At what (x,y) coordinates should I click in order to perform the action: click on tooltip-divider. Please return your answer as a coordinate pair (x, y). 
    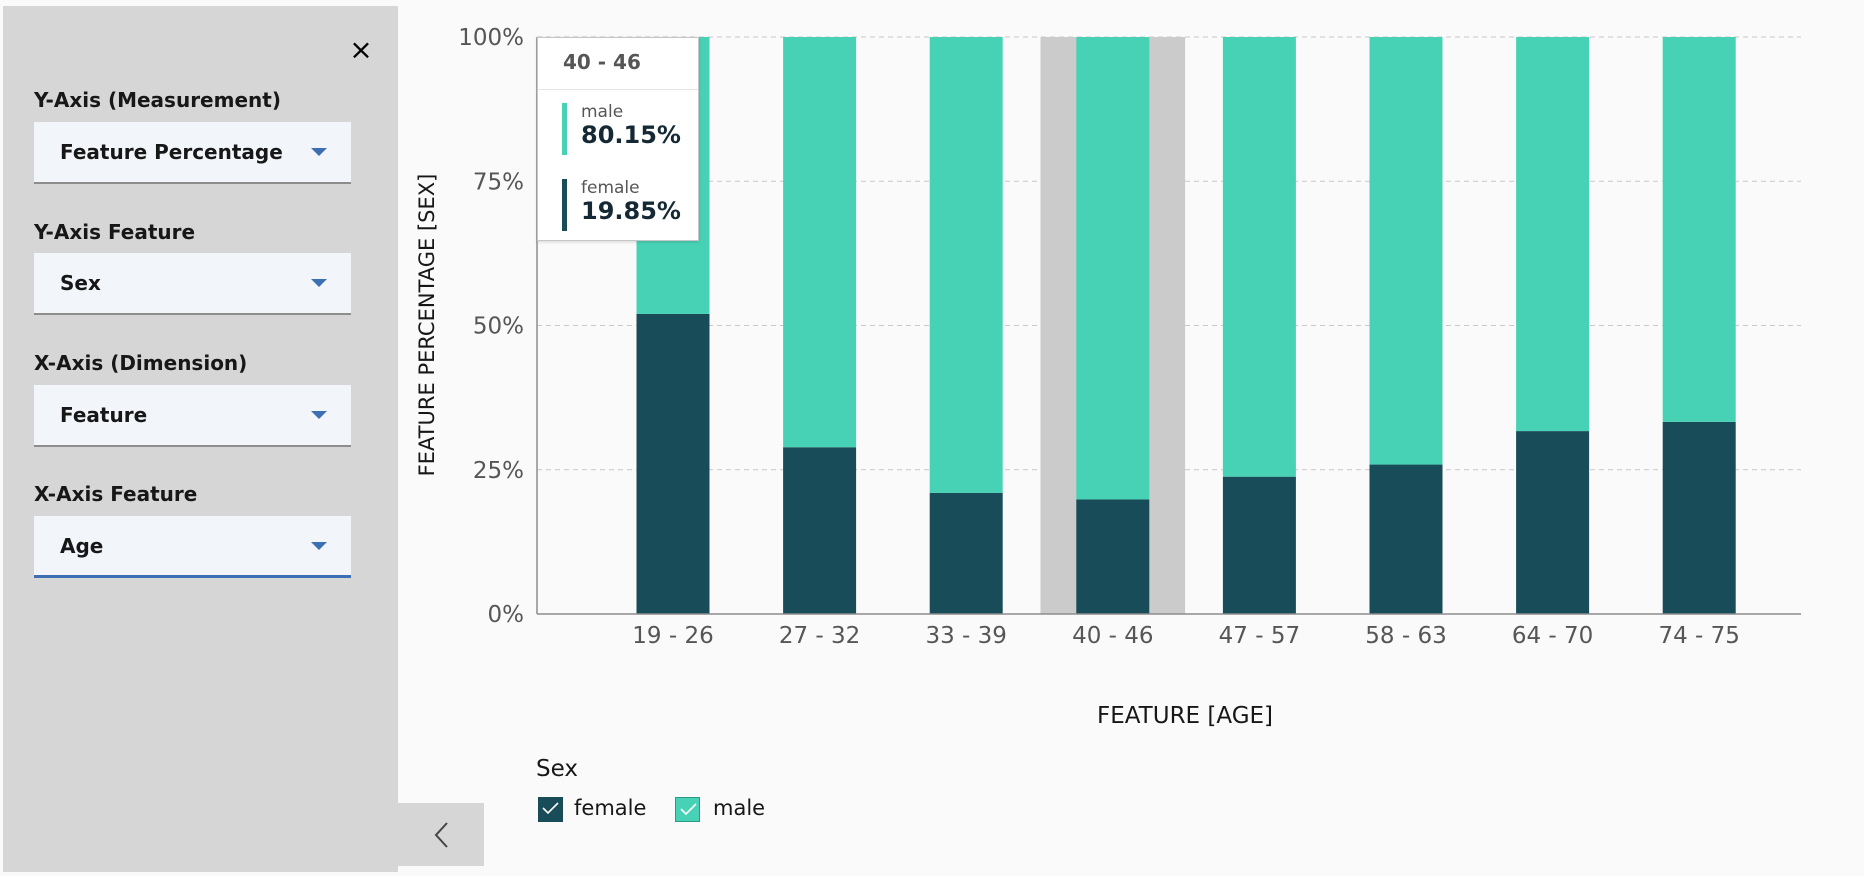
    Looking at the image, I should click on (618, 89).